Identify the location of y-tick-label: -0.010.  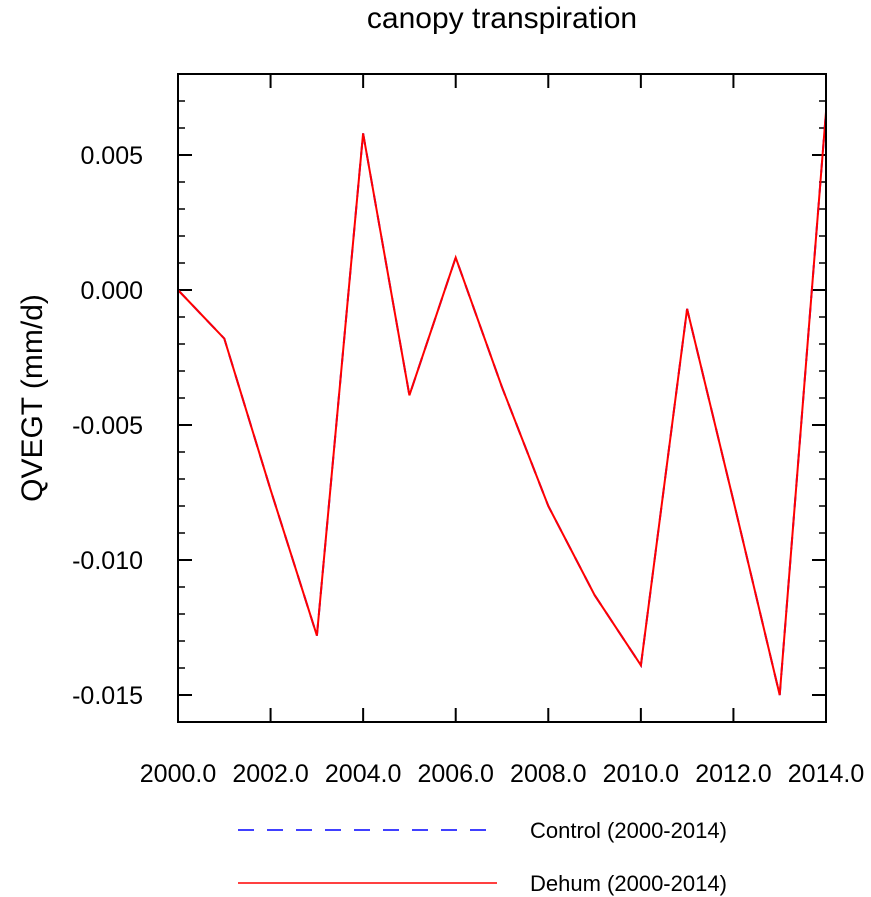
(107, 561).